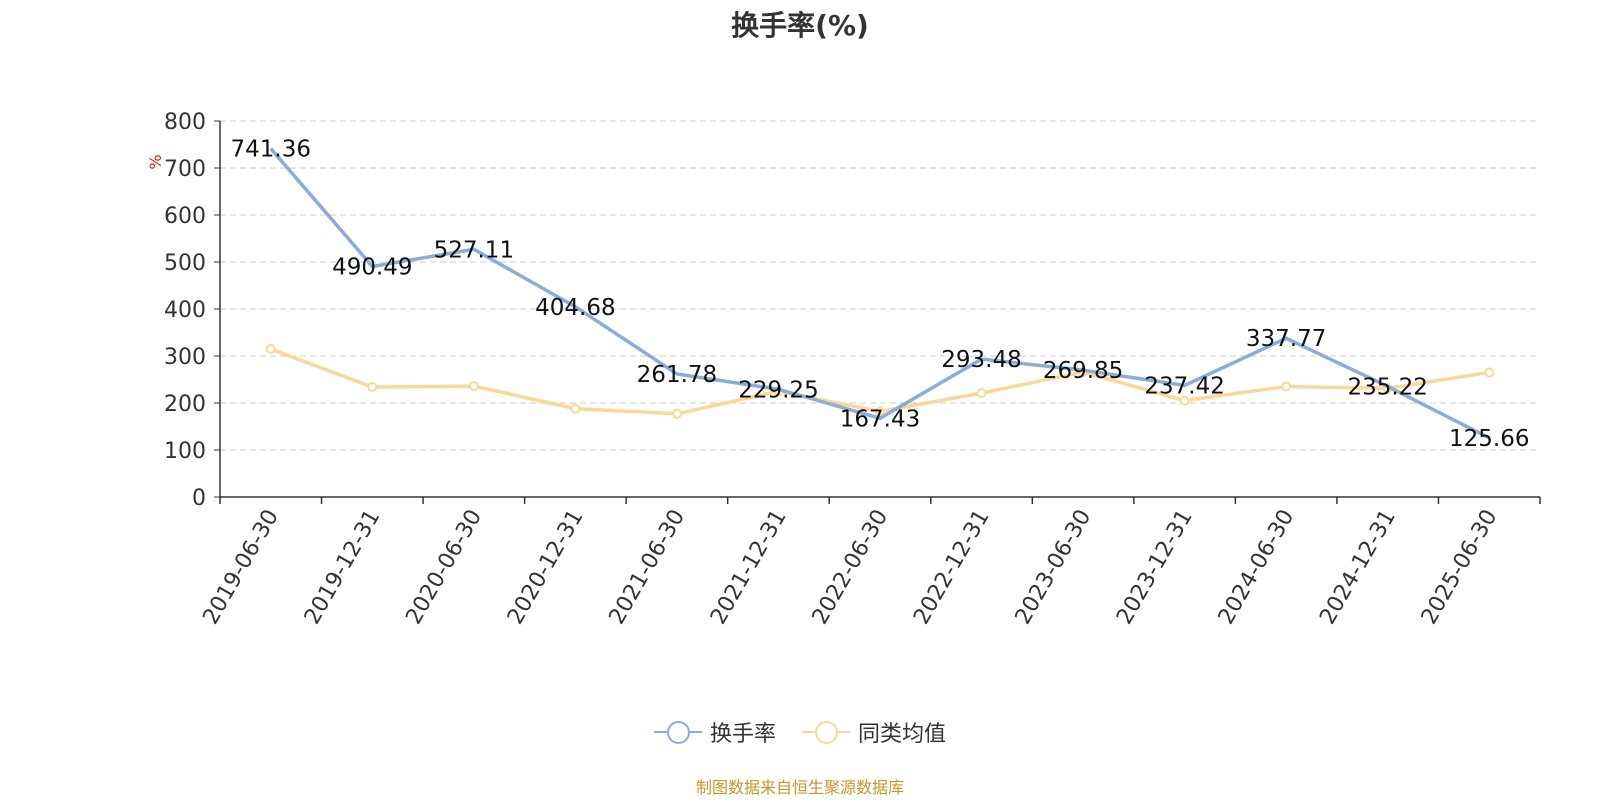 This screenshot has height=800, width=1600. What do you see at coordinates (677, 375) in the screenshot?
I see `data-label: 261.78` at bounding box center [677, 375].